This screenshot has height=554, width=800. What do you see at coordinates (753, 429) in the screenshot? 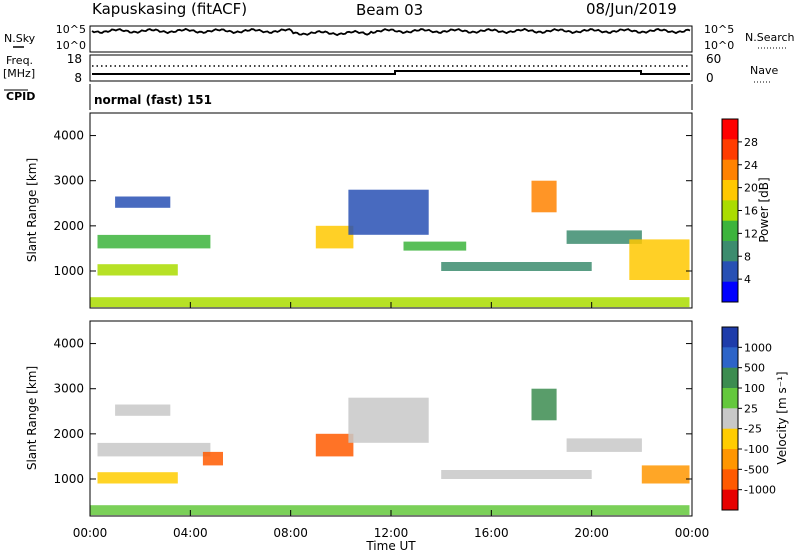
I see `colorbar-tick-label: -25` at bounding box center [753, 429].